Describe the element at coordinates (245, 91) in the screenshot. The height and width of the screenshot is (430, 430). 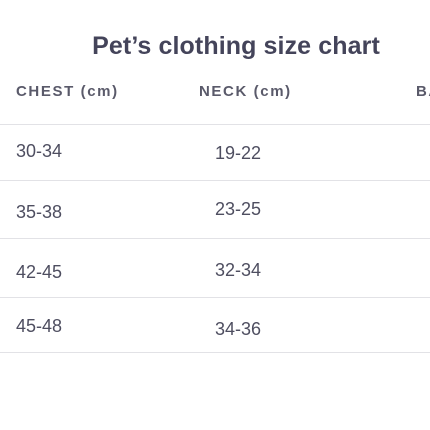
I see `column-header-neck: NECK (cm)` at that location.